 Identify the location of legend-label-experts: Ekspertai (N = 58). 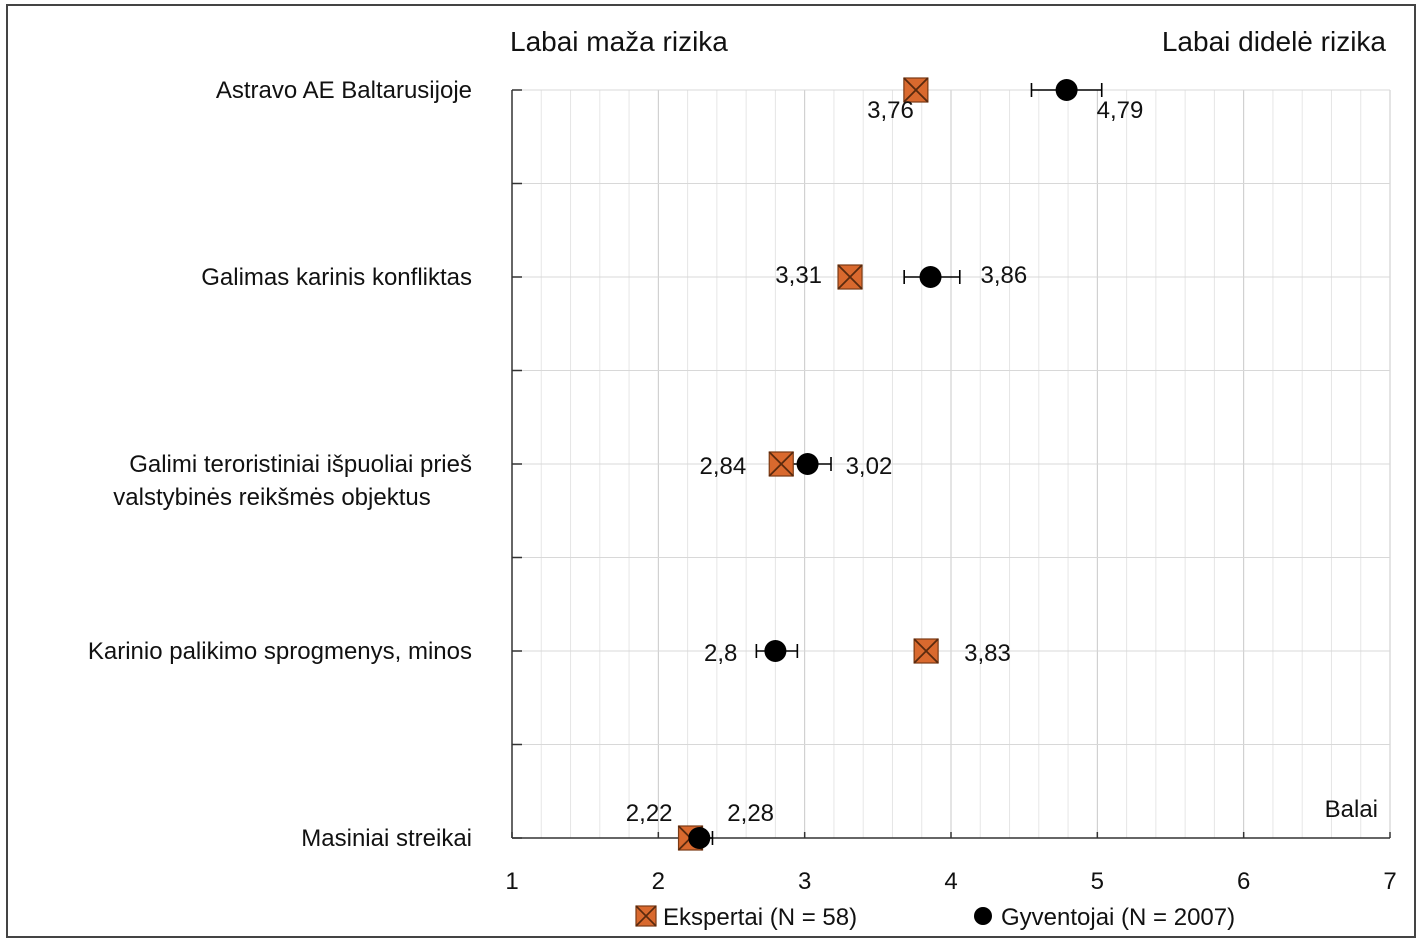
(760, 917).